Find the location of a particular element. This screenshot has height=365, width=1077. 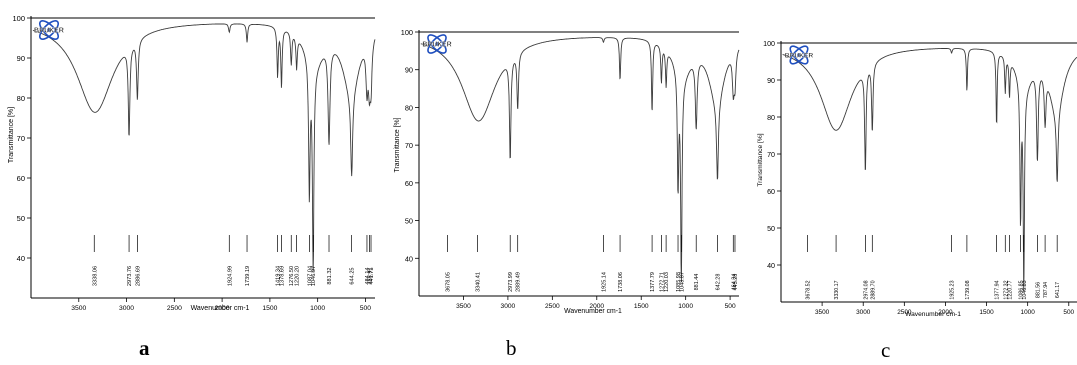

peak-label: 2973.99 is located at coordinates (511, 282).